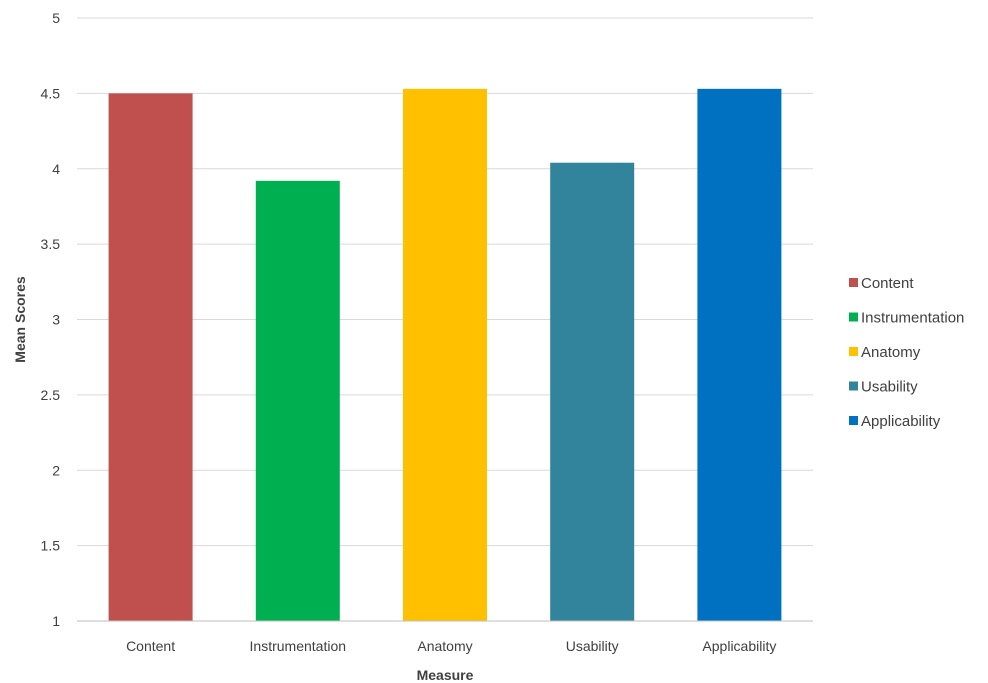 This screenshot has height=683, width=988. I want to click on legend-label: Instrumentation, so click(912, 318).